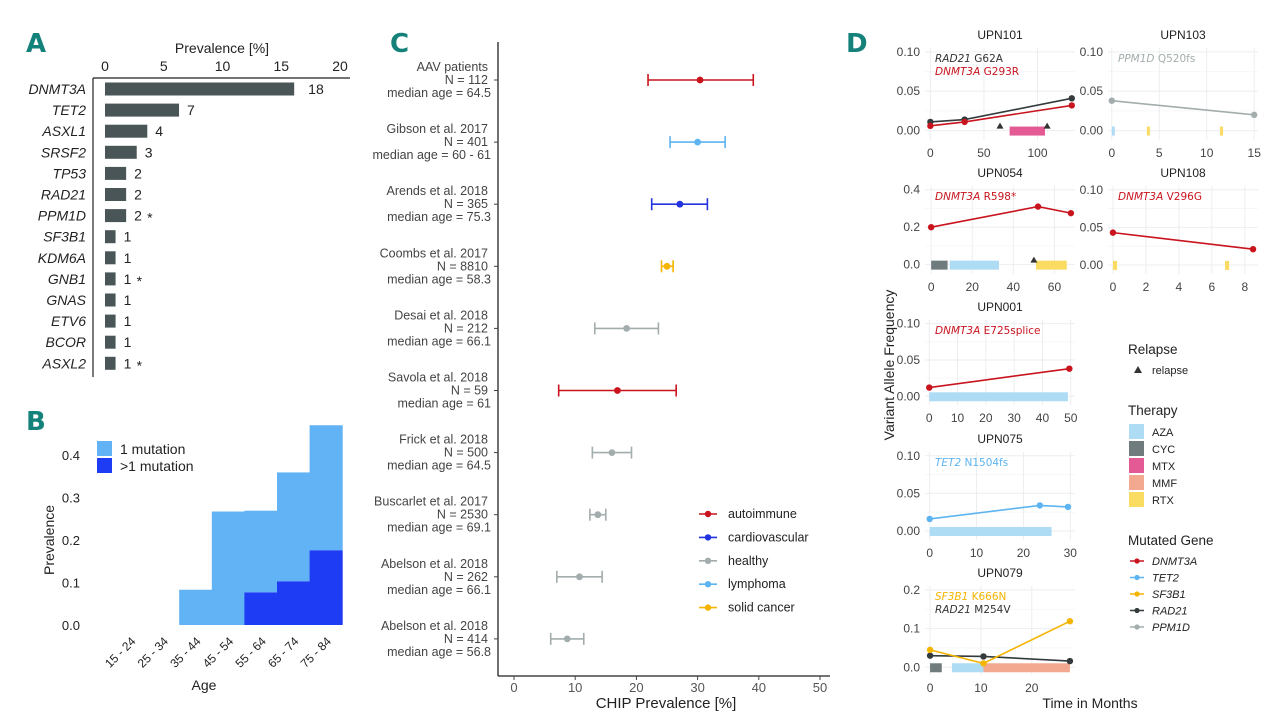  Describe the element at coordinates (1014, 418) in the screenshot. I see `x-tick-label: 30` at that location.